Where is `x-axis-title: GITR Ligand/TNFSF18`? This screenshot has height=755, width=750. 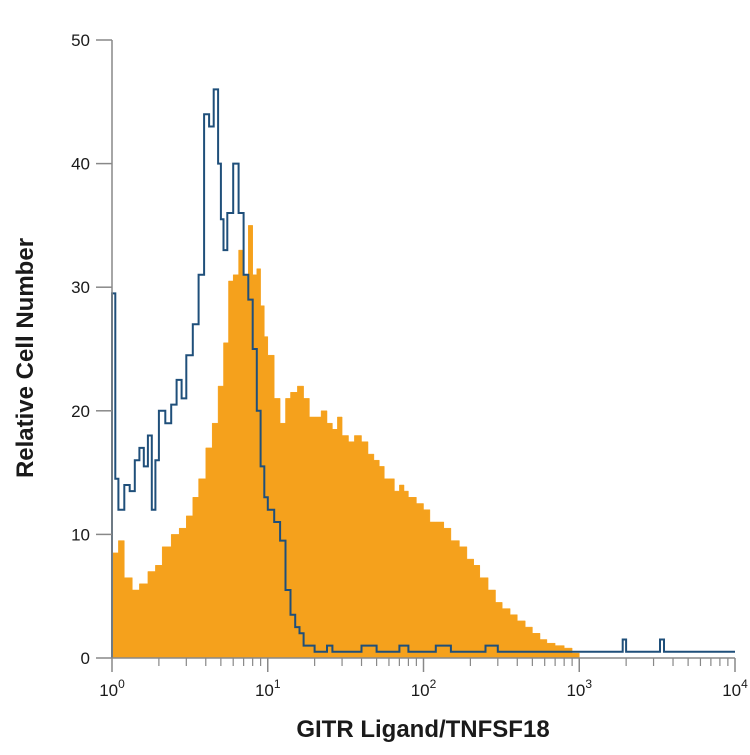
x-axis-title: GITR Ligand/TNFSF18 is located at coordinates (422, 729).